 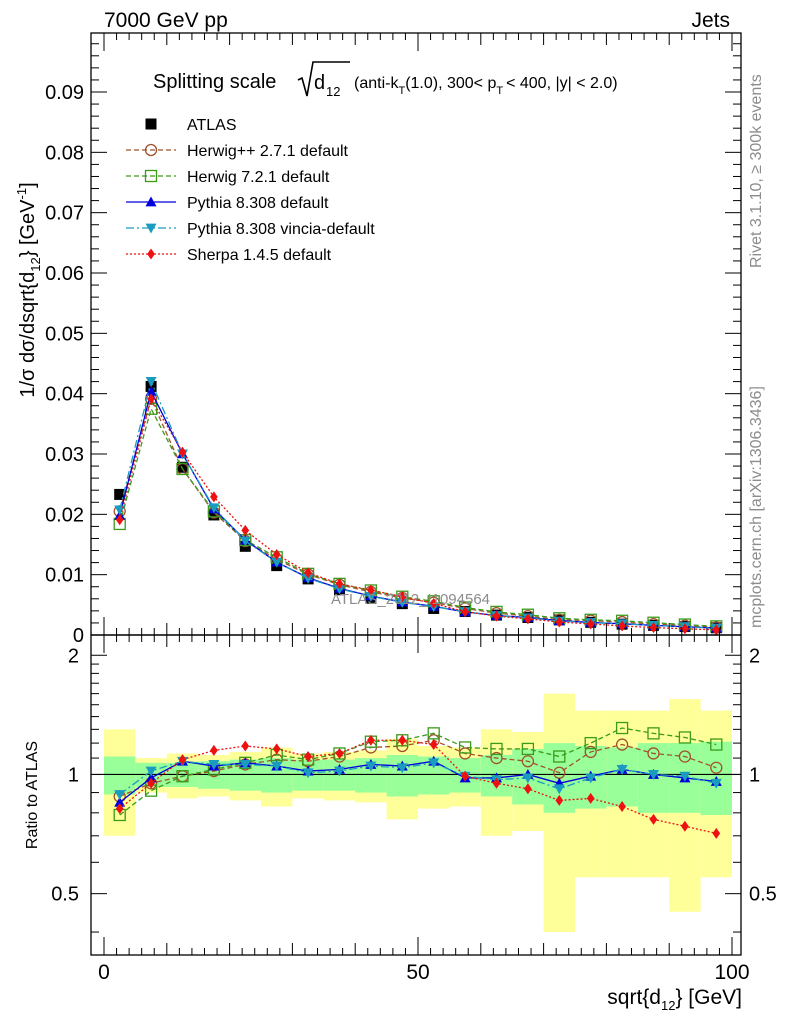 I want to click on ratio-tick-label: 0.5, so click(x=65, y=895).